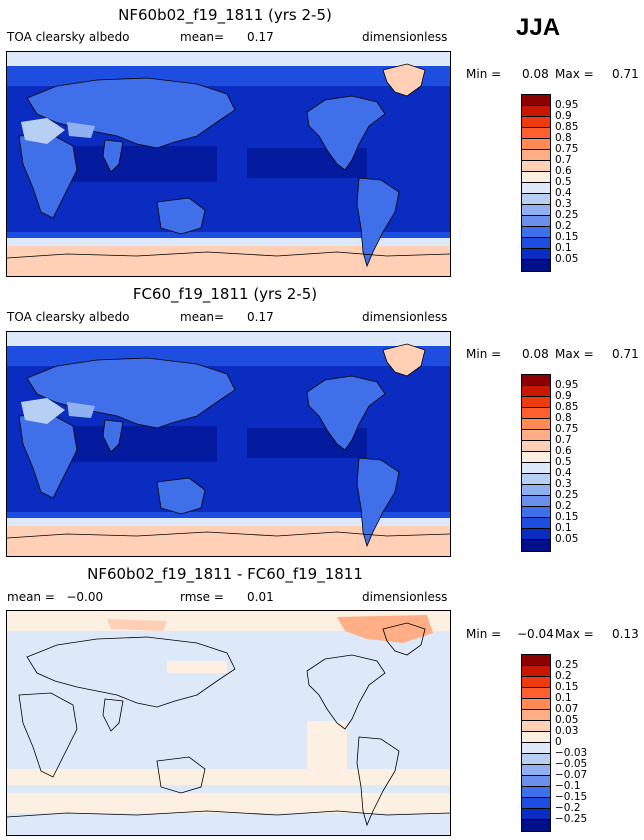 The width and height of the screenshot is (644, 840). I want to click on panel-3-rmse-value: 0.01, so click(260, 597).